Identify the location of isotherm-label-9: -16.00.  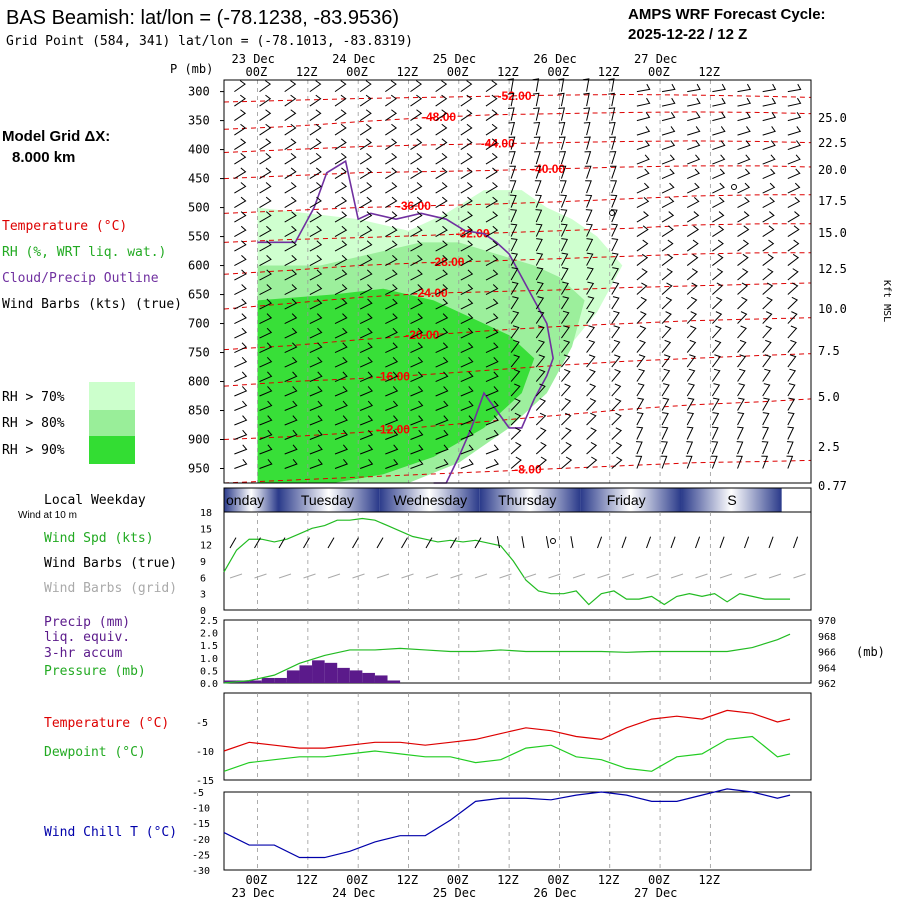
(393, 376).